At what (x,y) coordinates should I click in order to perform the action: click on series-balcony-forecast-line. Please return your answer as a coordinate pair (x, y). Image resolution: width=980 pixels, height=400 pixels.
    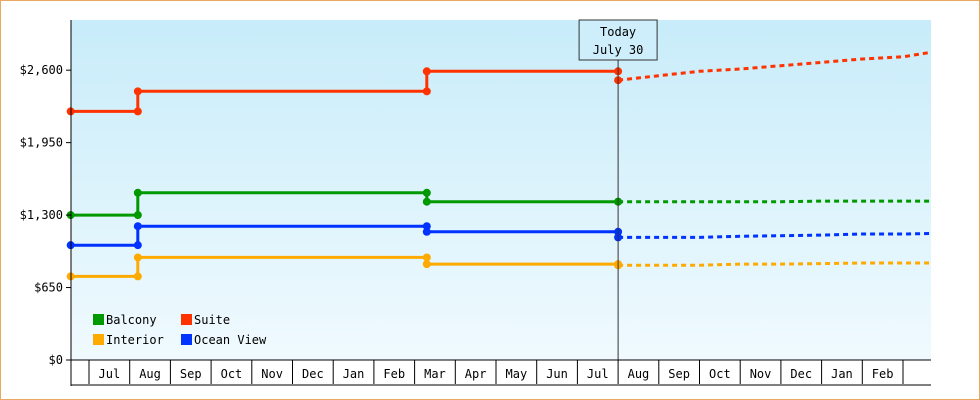
    Looking at the image, I should click on (774, 201).